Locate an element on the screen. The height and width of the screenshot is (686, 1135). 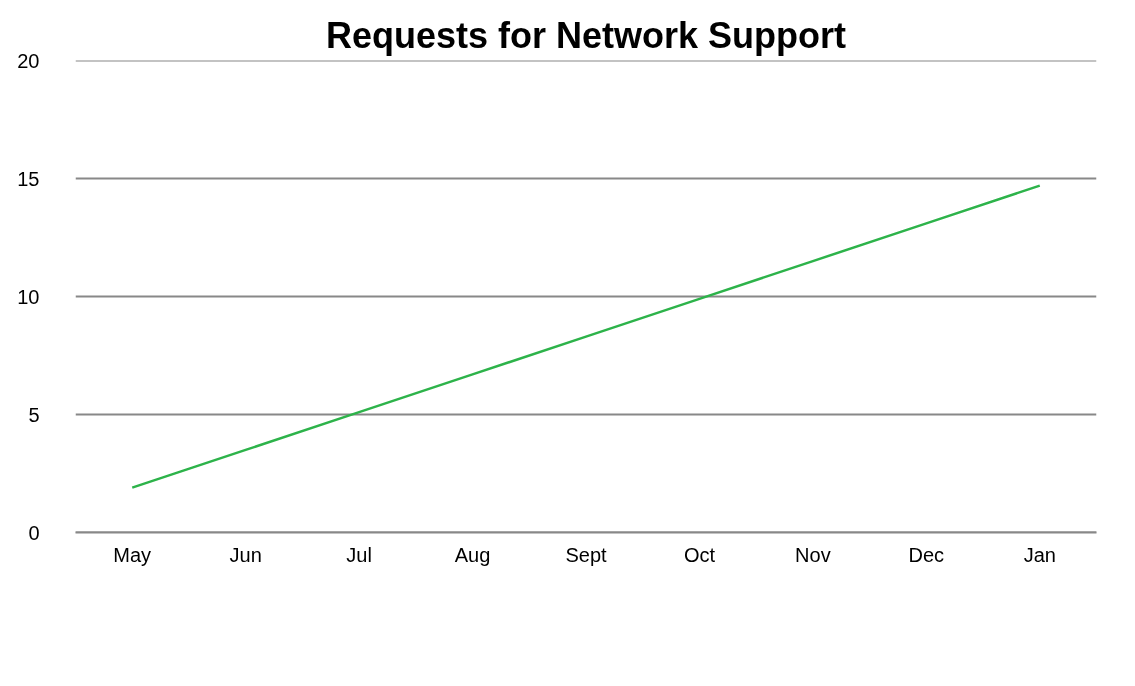
x-tick-label: Aug is located at coordinates (472, 554).